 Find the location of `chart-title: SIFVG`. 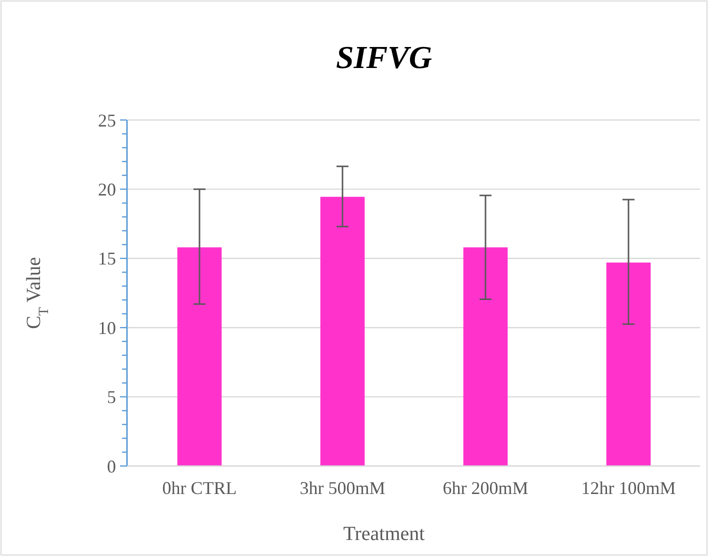

chart-title: SIFVG is located at coordinates (384, 57).